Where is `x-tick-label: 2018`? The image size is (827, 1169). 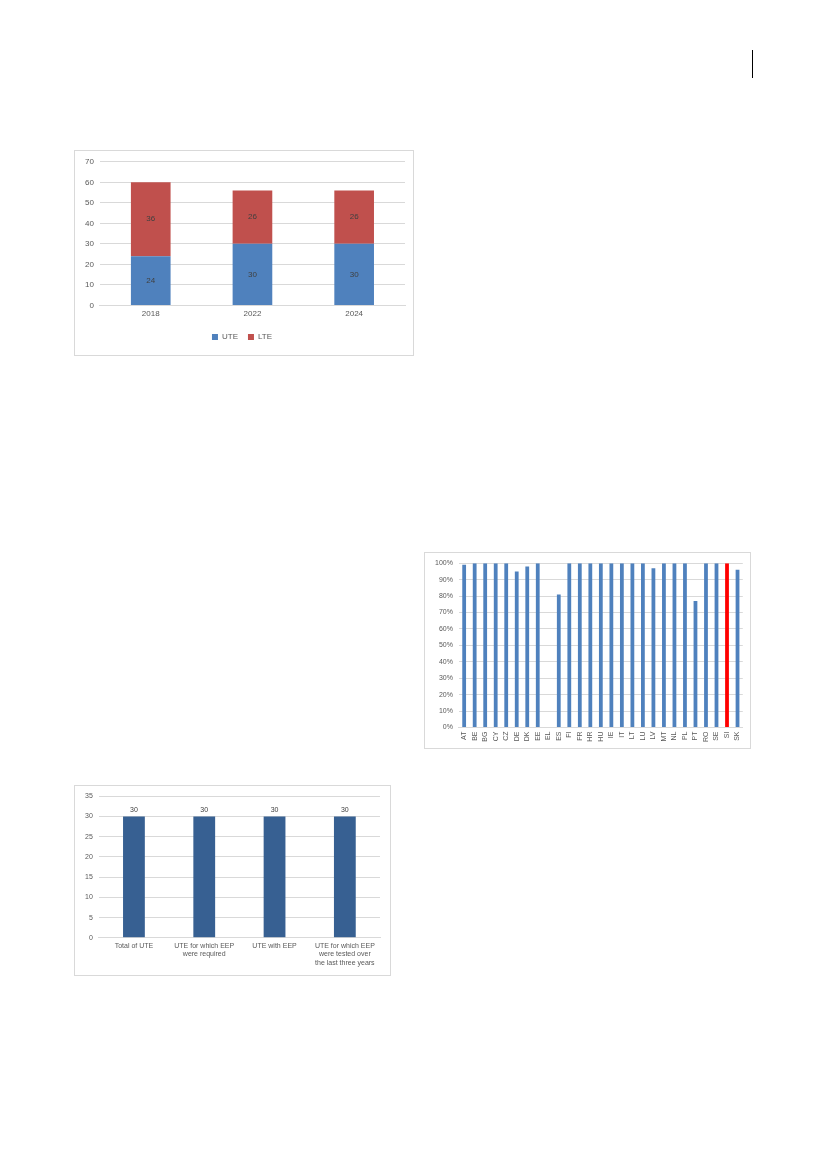
x-tick-label: 2018 is located at coordinates (151, 314).